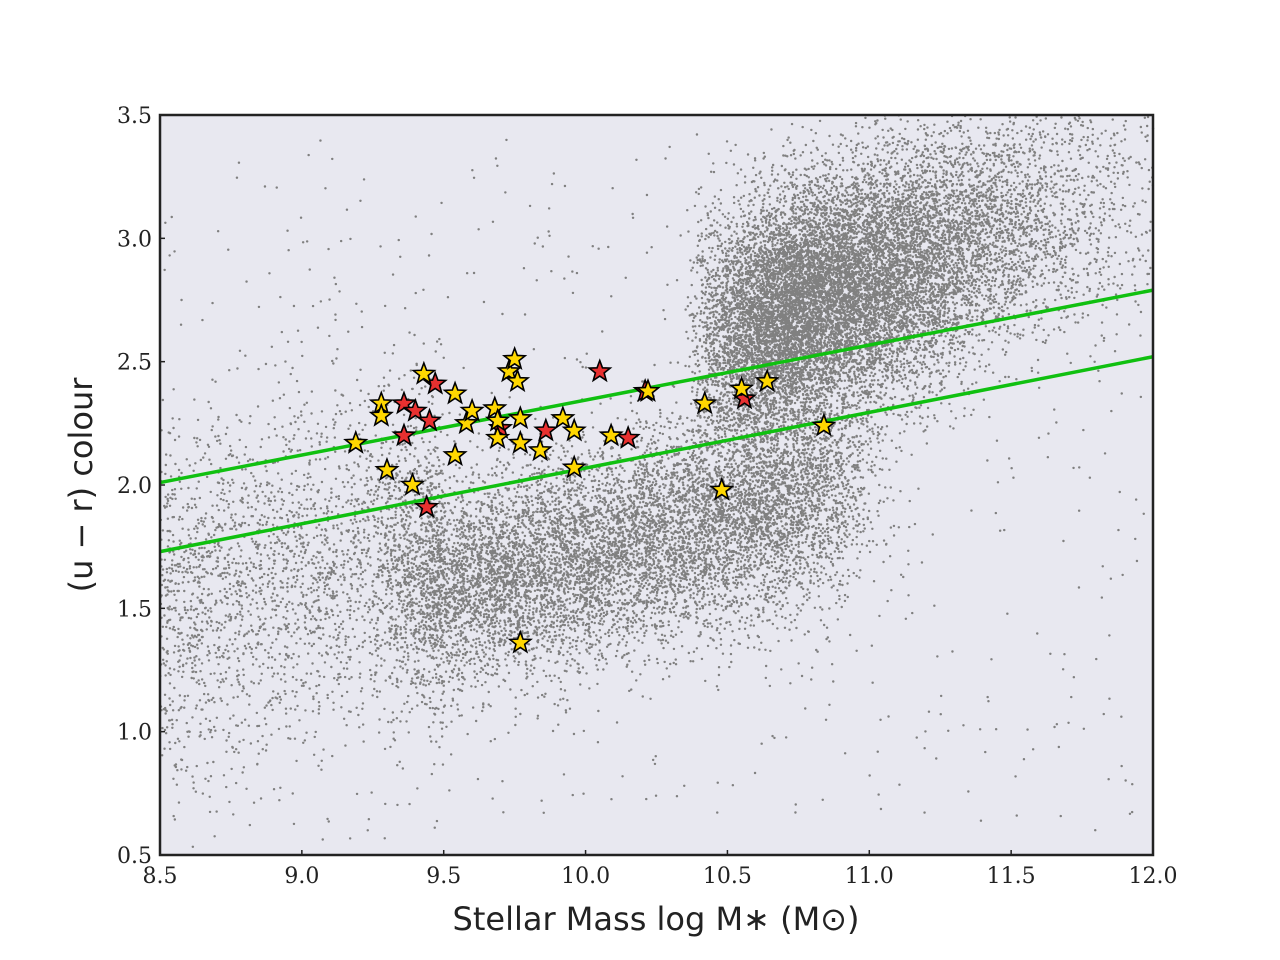 The image size is (1280, 960). What do you see at coordinates (656, 919) in the screenshot?
I see `x-axis-label: Stellar Mass log M∗ (M⊙)` at bounding box center [656, 919].